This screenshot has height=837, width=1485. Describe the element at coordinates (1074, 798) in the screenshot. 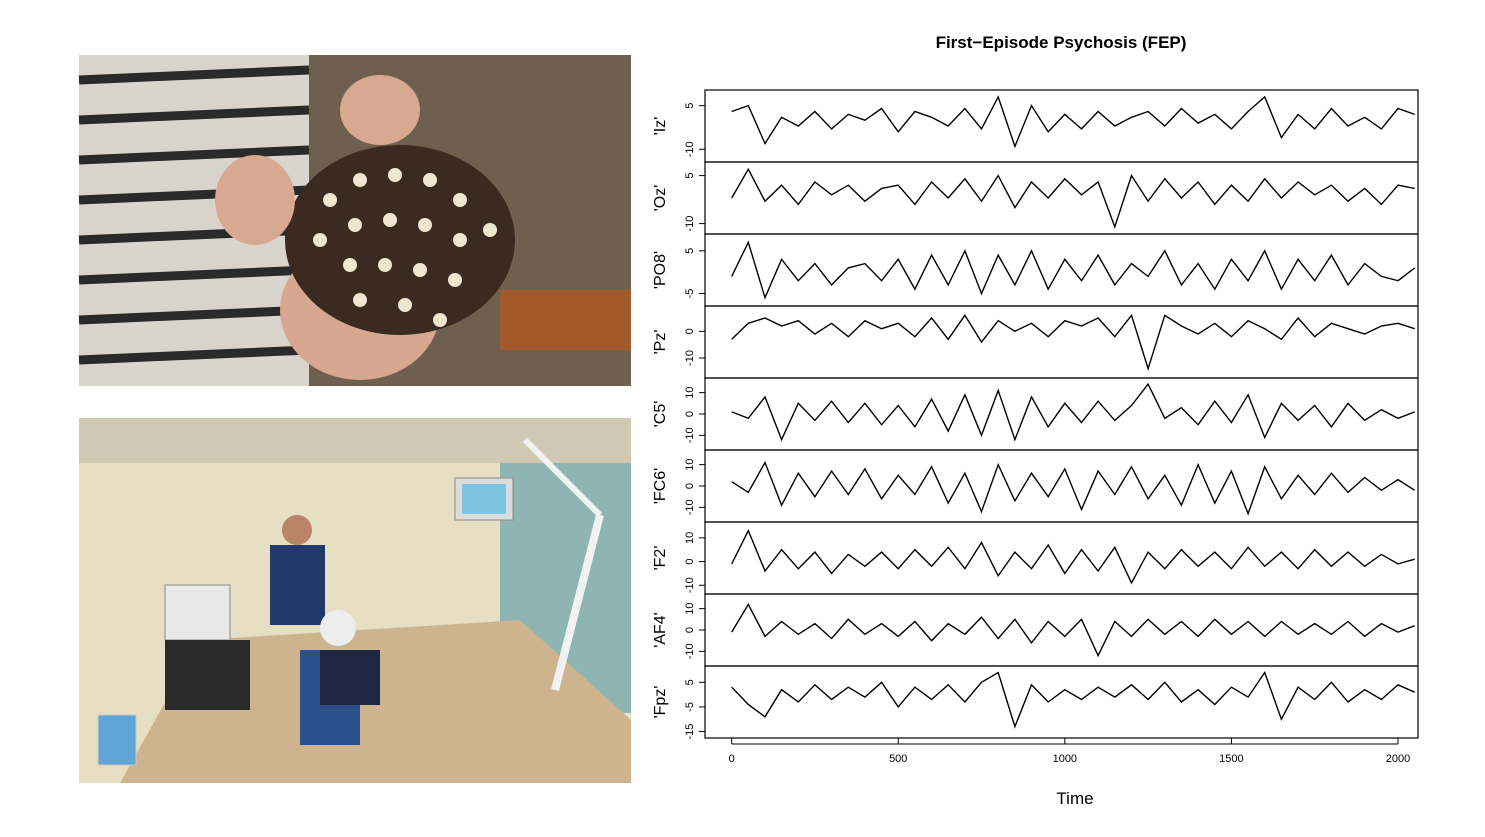

I see `x-axis-label: Time` at that location.